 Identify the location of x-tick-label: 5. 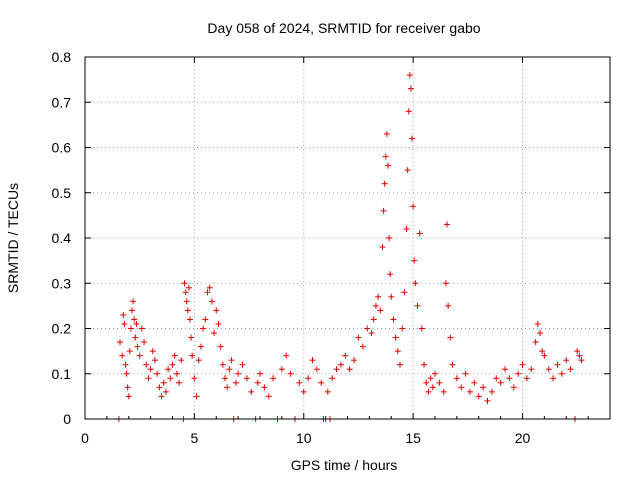
(194, 438).